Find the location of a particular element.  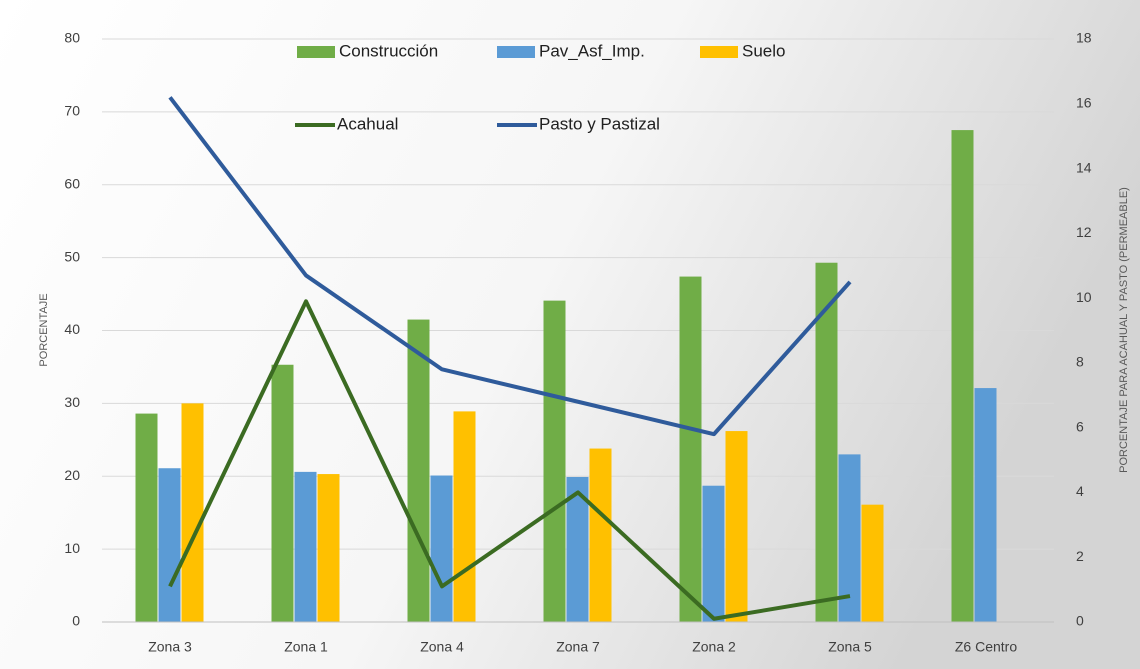

y-tick-label: 30 is located at coordinates (72, 402).